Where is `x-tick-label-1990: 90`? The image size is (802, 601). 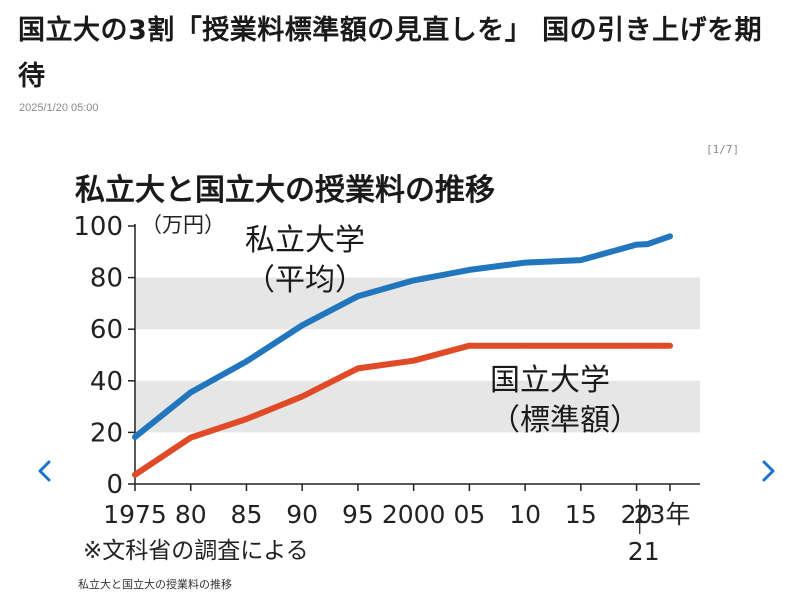 x-tick-label-1990: 90 is located at coordinates (302, 514).